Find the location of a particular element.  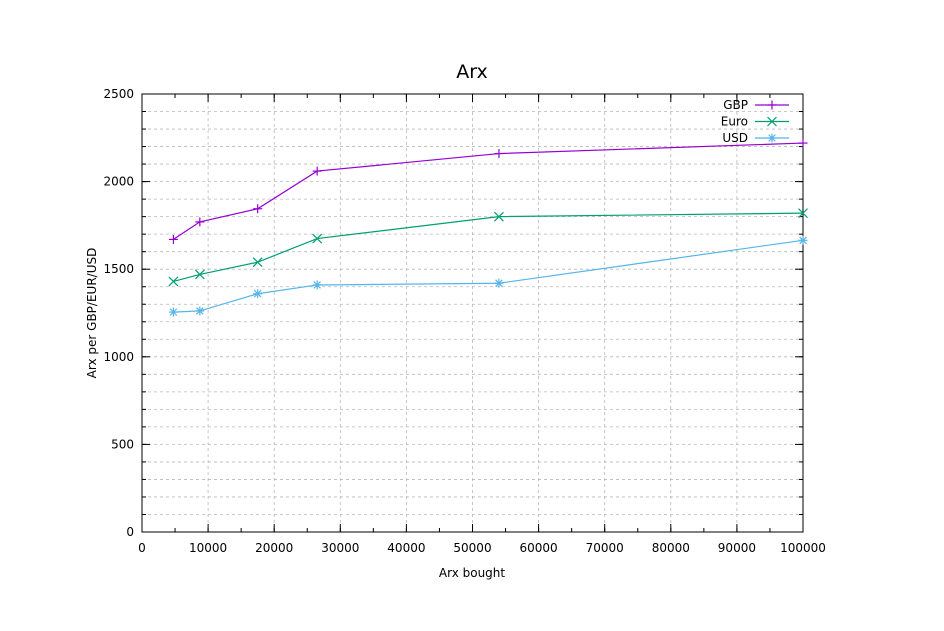

x-tick-label: 90000 is located at coordinates (737, 548).